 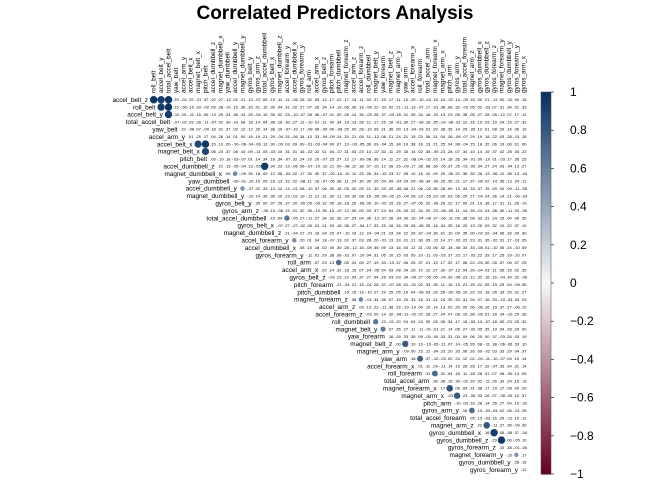 I want to click on cell-value-label: .09, so click(x=465, y=388).